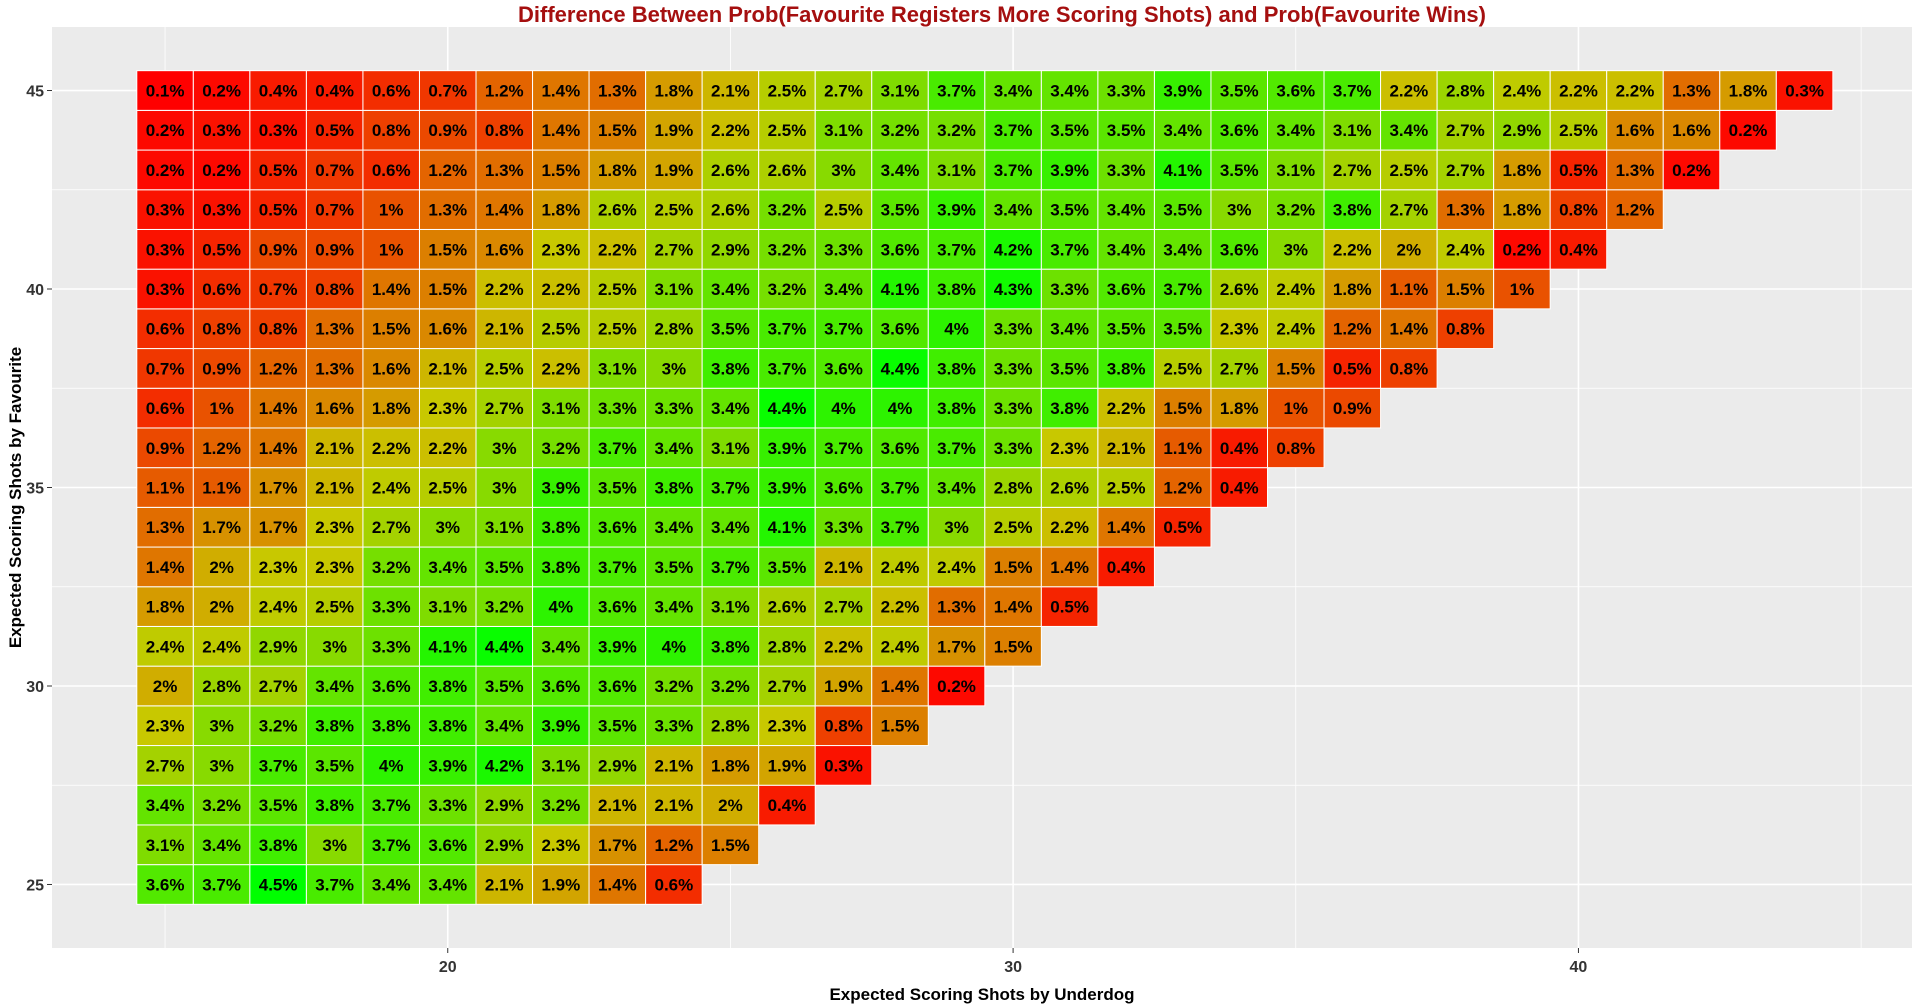 The image size is (1920, 1005). Describe the element at coordinates (504, 805) in the screenshot. I see `cell-value-label: 2.9%` at that location.